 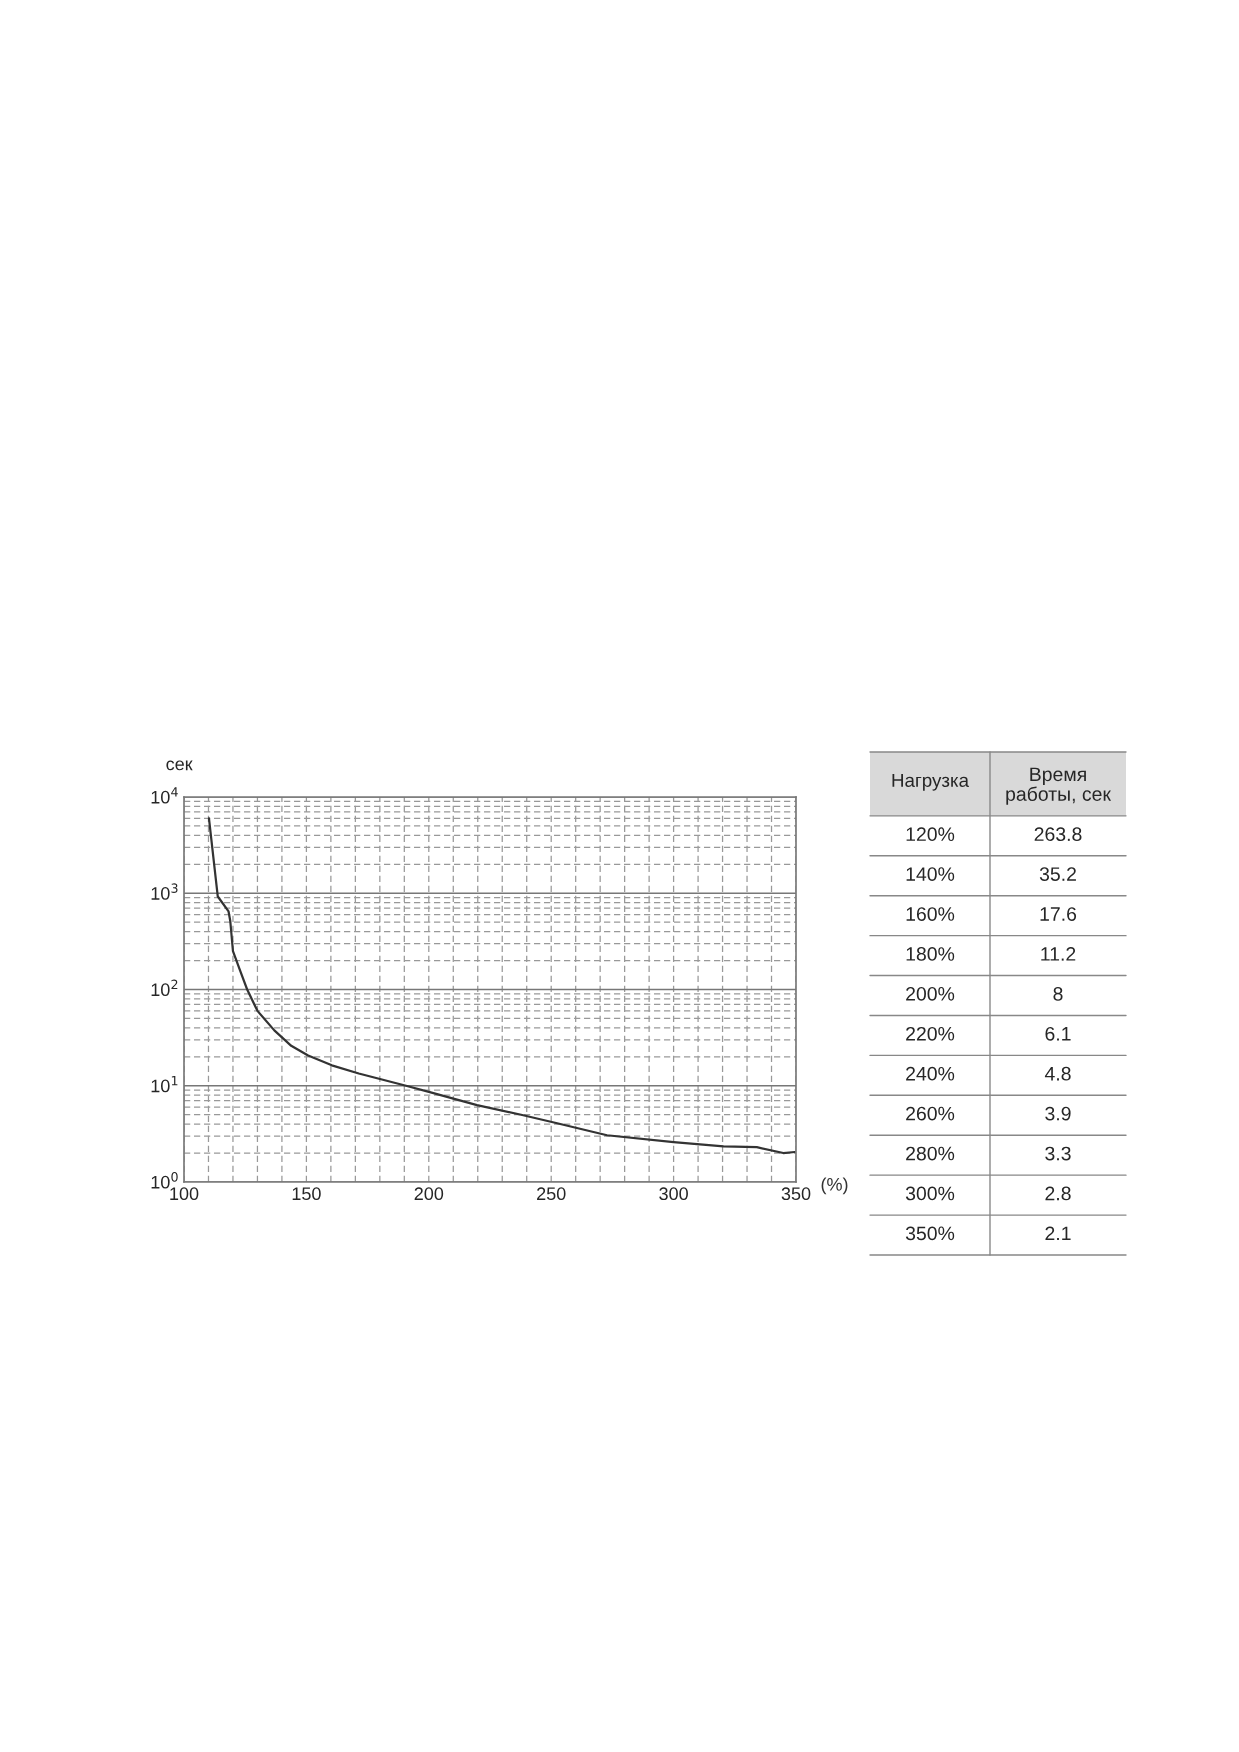 What do you see at coordinates (930, 1153) in the screenshot?
I see `y-tick-label: 280%` at bounding box center [930, 1153].